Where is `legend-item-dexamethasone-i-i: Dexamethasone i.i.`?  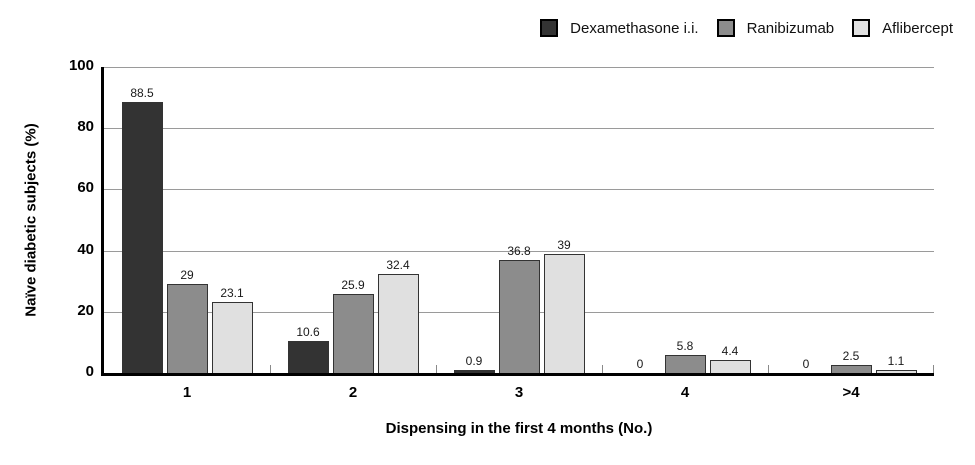 legend-item-dexamethasone-i-i: Dexamethasone i.i. is located at coordinates (619, 28).